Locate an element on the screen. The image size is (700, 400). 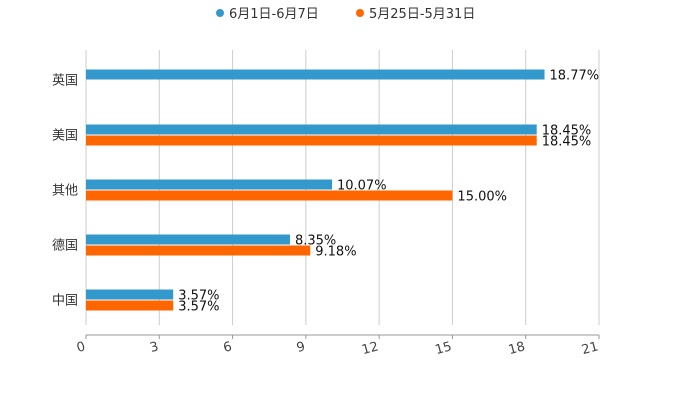
tick-label: 0 is located at coordinates (81, 347).